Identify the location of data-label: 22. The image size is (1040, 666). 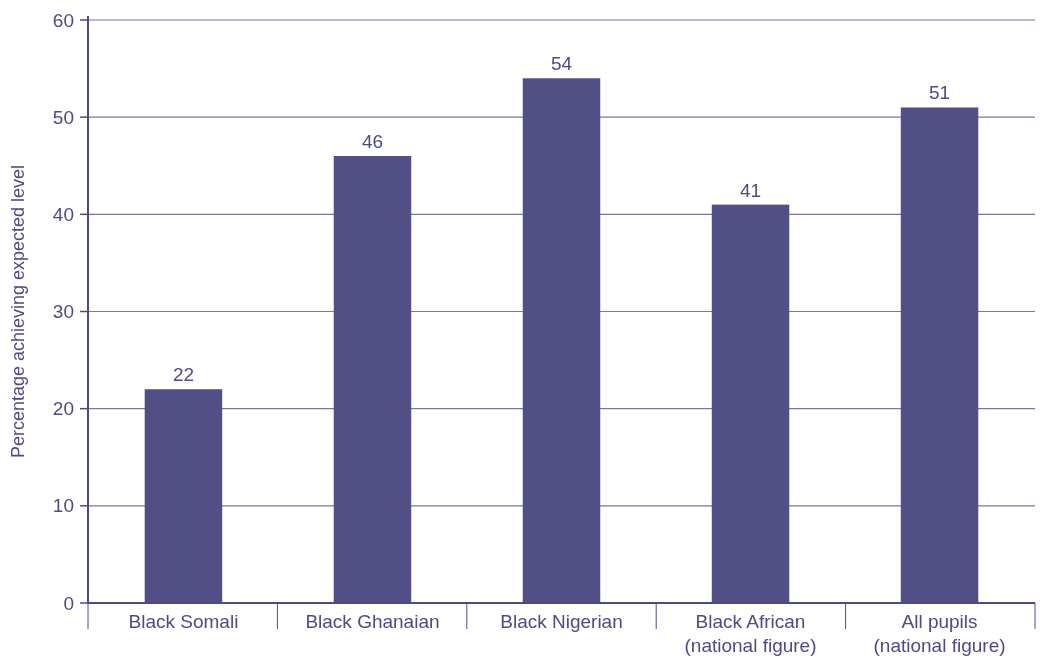
(183, 375).